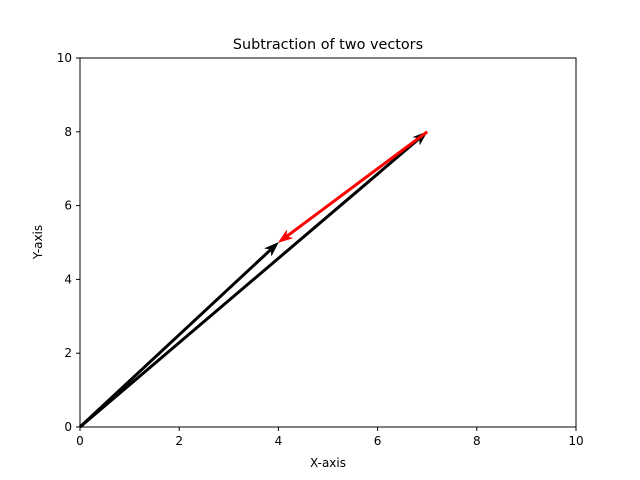 This screenshot has width=640, height=480. What do you see at coordinates (328, 463) in the screenshot?
I see `x-axis-title: X-axis` at bounding box center [328, 463].